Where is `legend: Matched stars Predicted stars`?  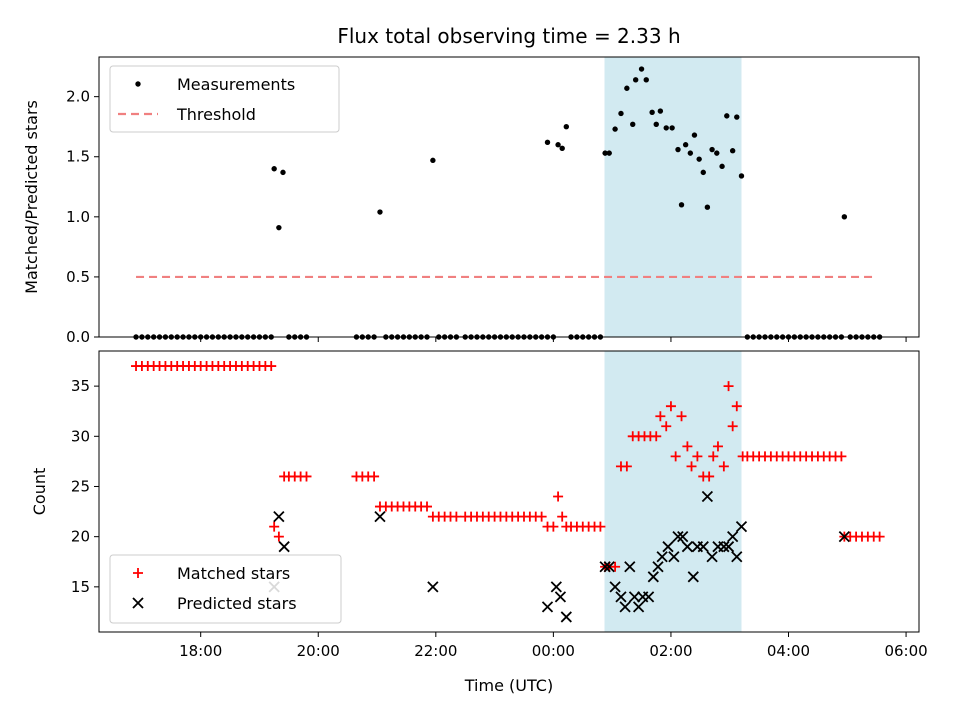
legend: Matched stars Predicted stars is located at coordinates (225, 589).